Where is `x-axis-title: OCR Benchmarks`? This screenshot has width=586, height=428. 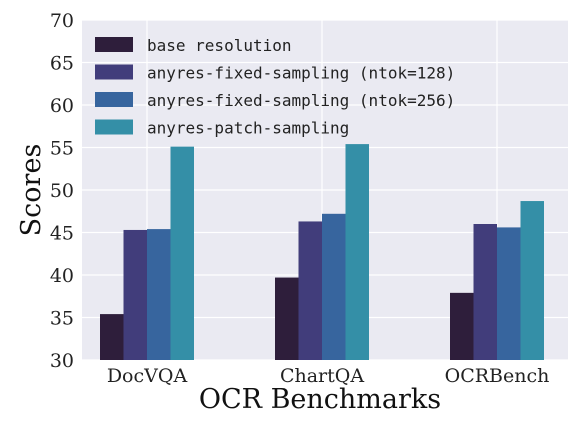 x-axis-title: OCR Benchmarks is located at coordinates (320, 399).